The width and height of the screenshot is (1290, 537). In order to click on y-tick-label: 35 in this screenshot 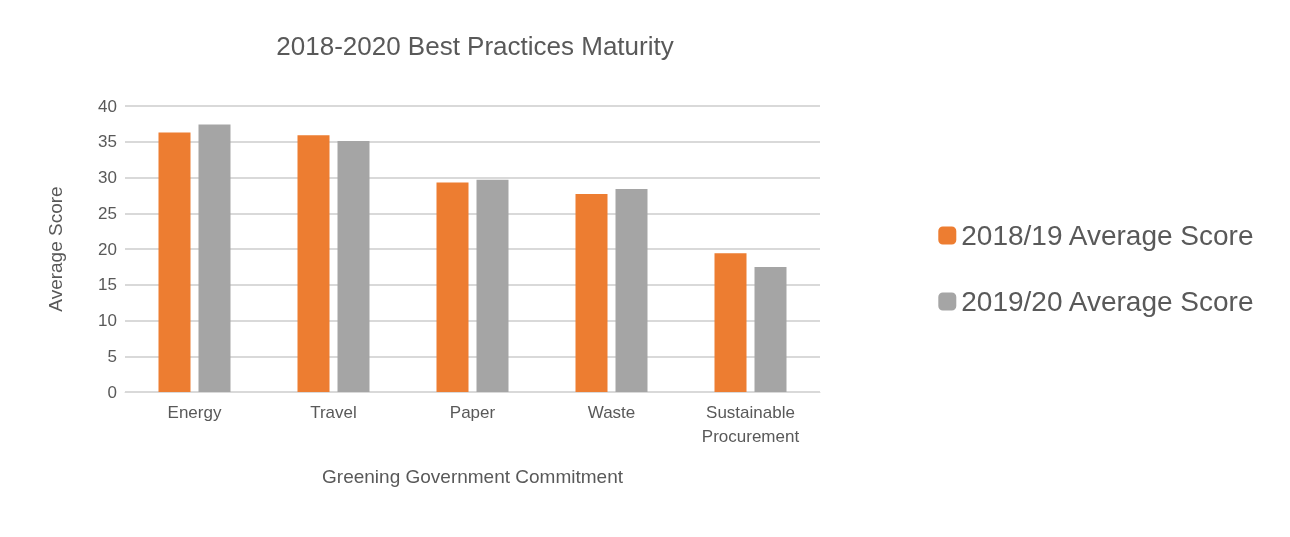, I will do `click(107, 142)`.